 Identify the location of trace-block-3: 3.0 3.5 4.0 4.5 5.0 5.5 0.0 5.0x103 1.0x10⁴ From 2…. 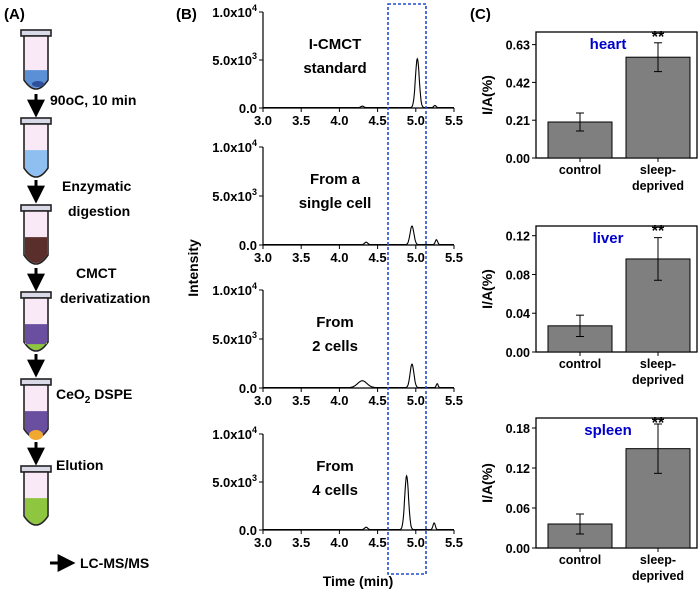
(337, 344).